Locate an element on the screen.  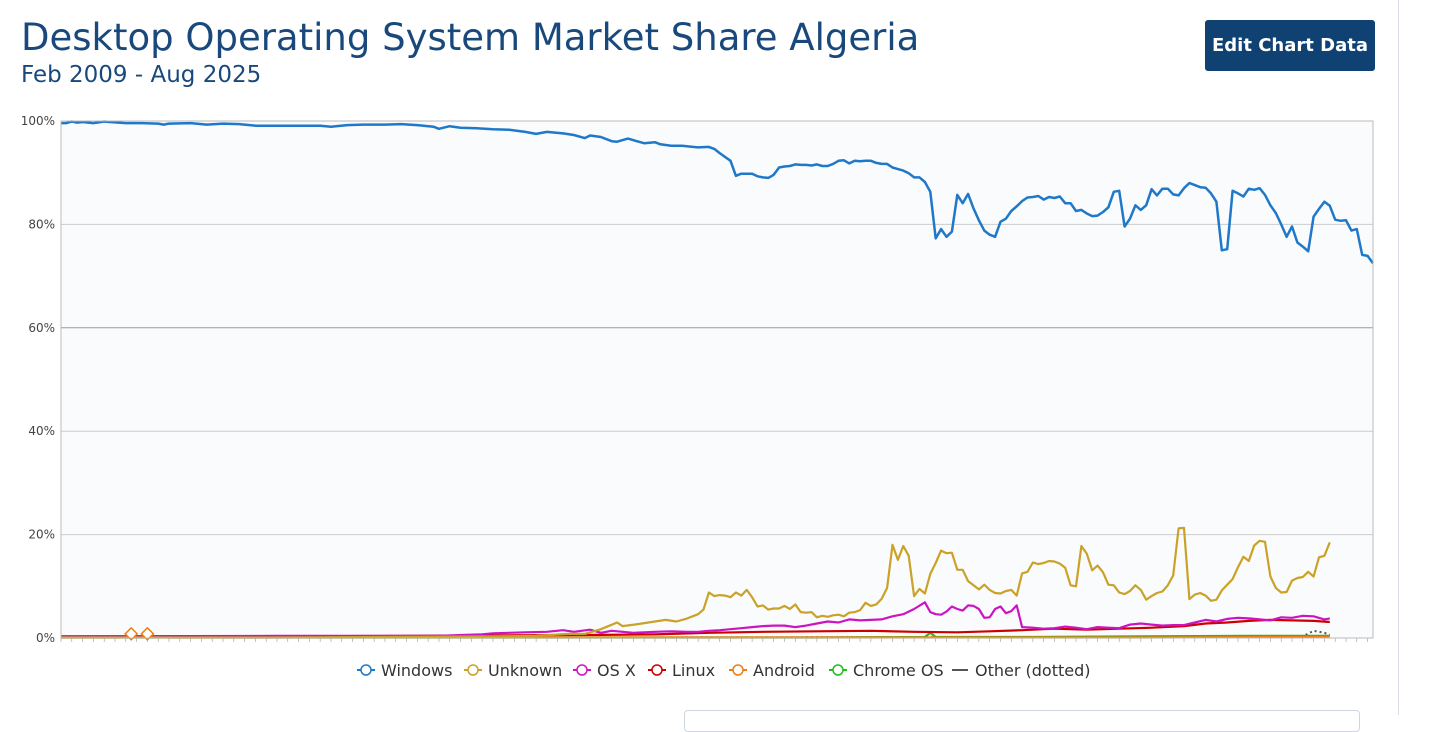
series-line-unknown is located at coordinates (696, 582).